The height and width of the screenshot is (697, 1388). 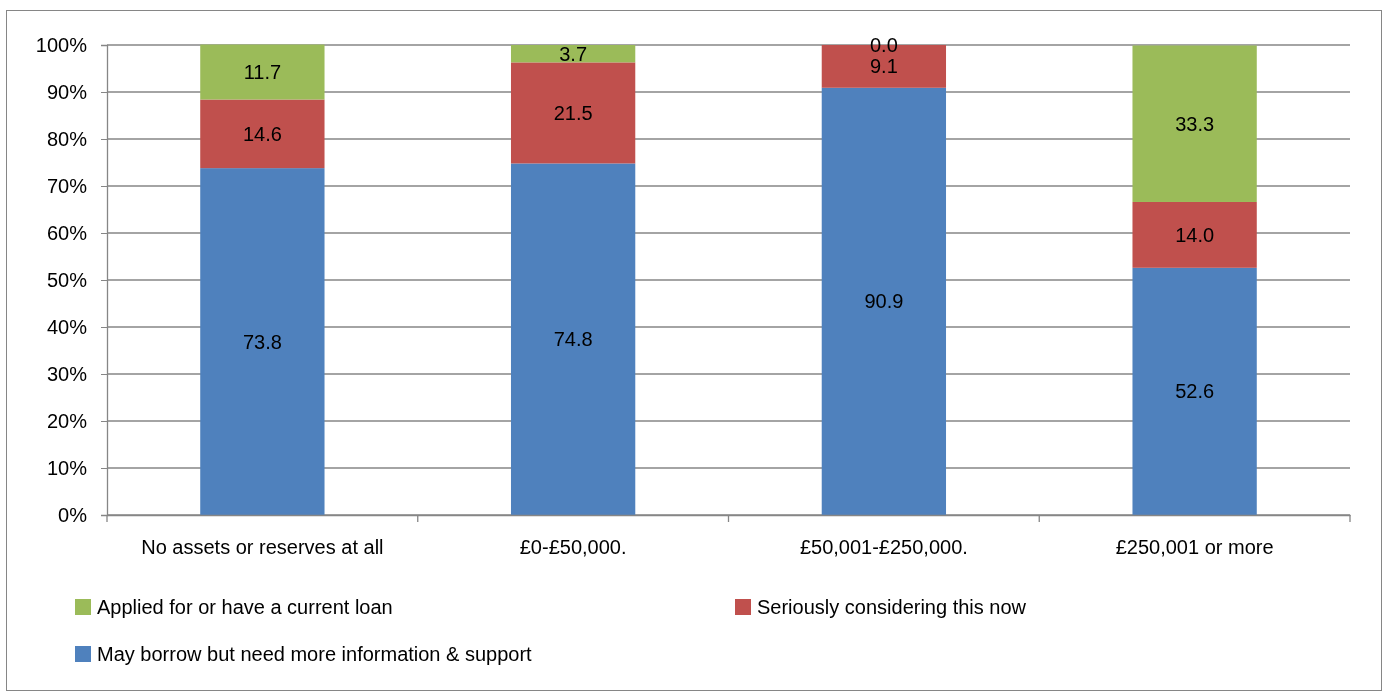 I want to click on y-tick-label: 20%, so click(x=67, y=420).